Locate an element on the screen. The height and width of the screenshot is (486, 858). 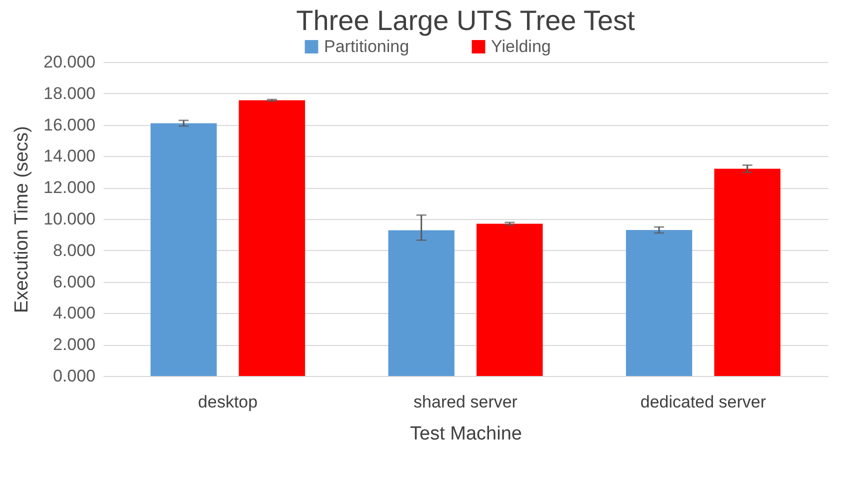
y-tick-label: 0.000 is located at coordinates (74, 376).